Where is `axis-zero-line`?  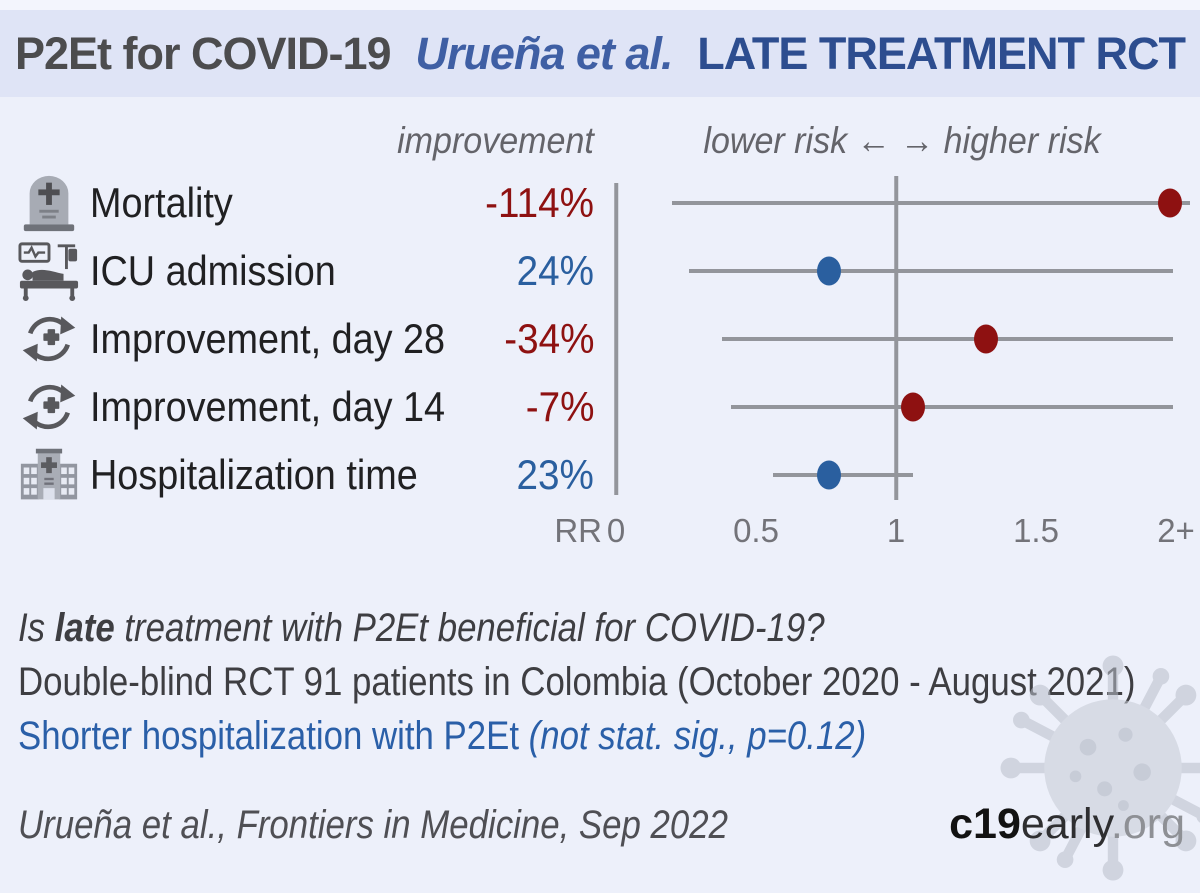 axis-zero-line is located at coordinates (616, 339).